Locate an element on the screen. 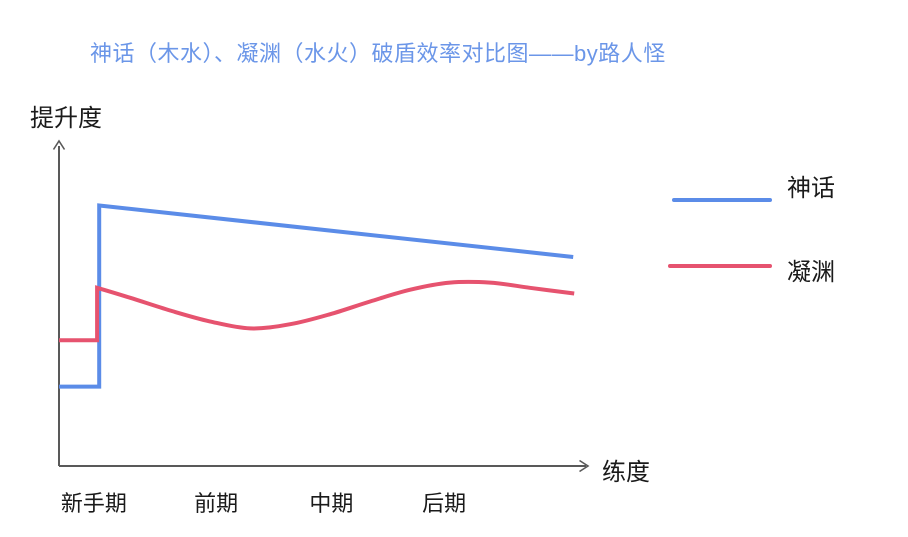  x-tick-label-3: 后期 is located at coordinates (444, 503).